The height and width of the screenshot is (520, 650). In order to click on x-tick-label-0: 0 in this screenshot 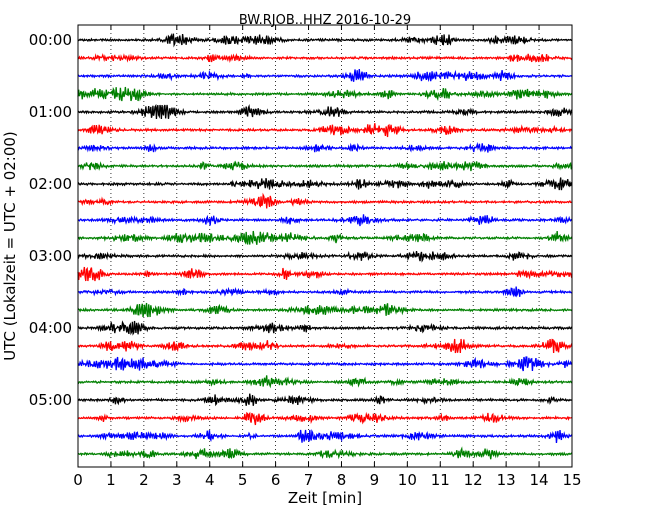, I will do `click(78, 480)`.